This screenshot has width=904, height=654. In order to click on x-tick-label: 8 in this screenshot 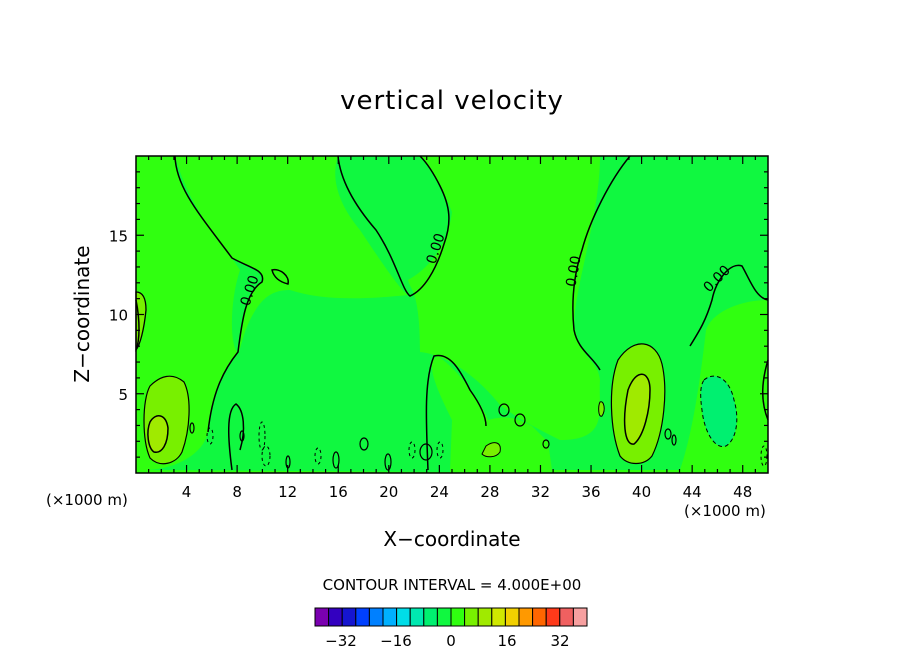, I will do `click(237, 492)`.